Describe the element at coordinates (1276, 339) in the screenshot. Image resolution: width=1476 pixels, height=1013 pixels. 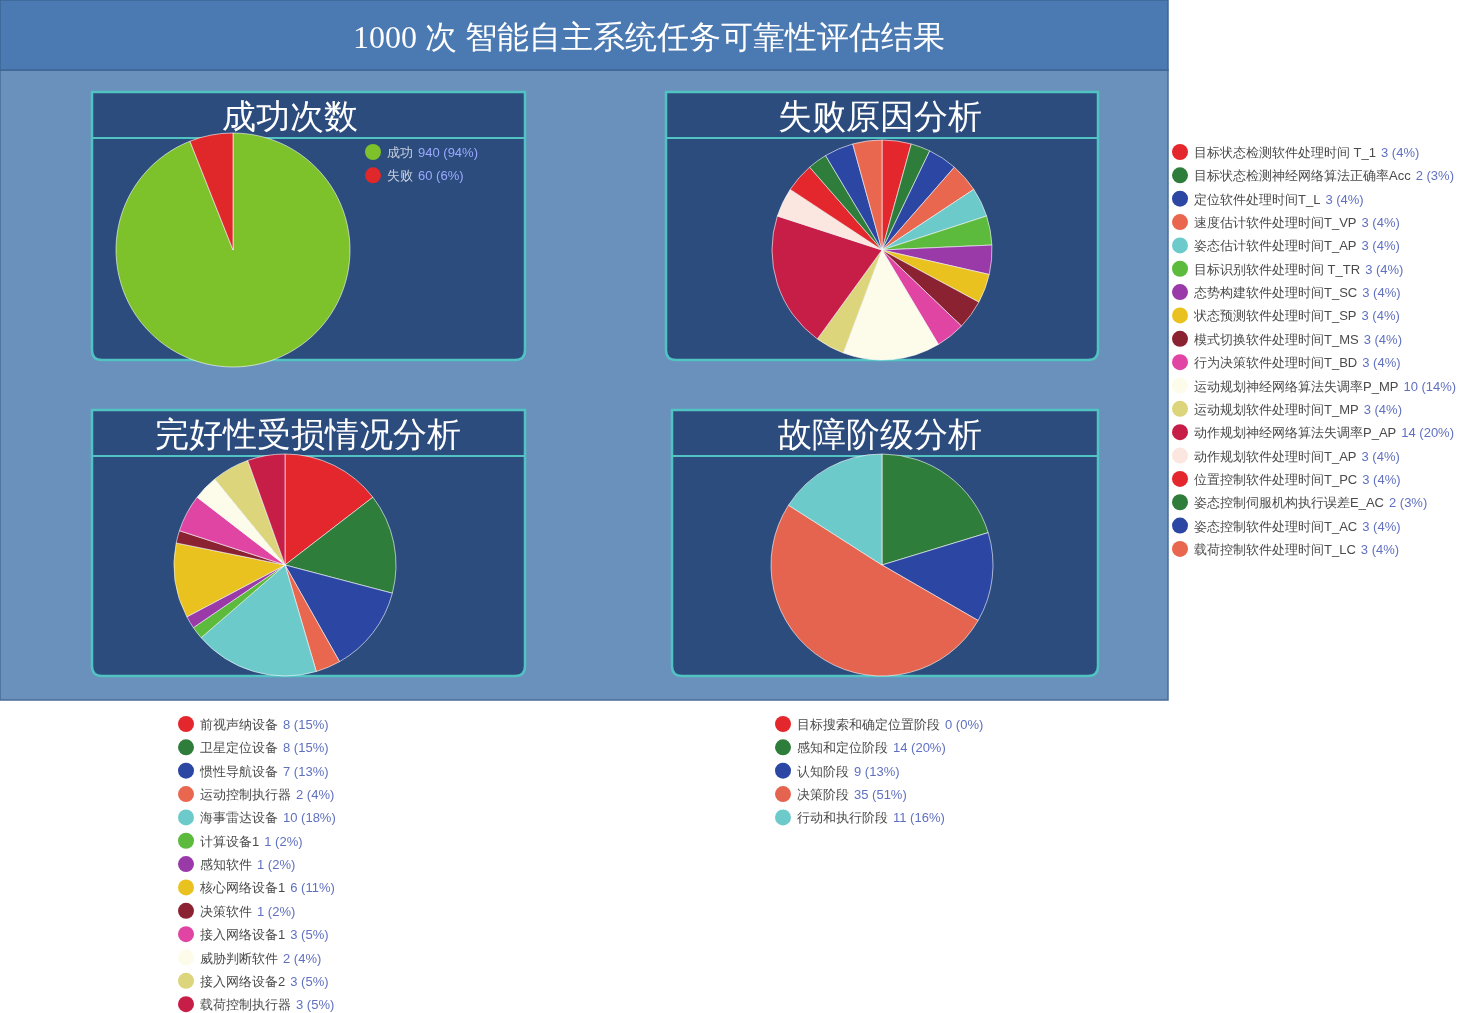
I see `legend-label: 模式切换软件处理时间T_MS` at that location.